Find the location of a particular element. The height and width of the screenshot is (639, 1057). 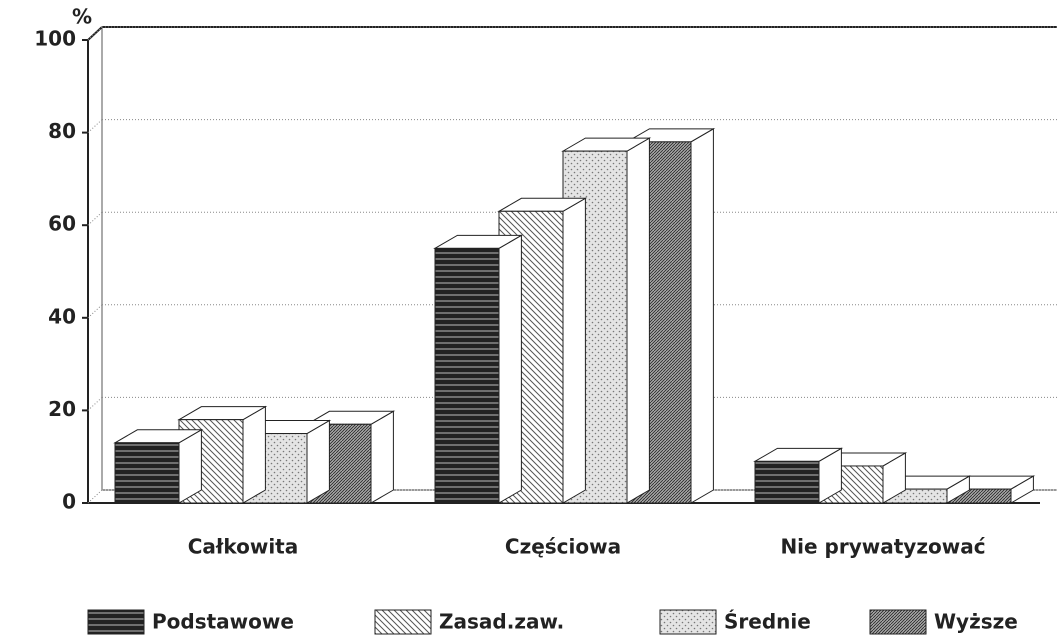

x-tick-label: Nie prywatyzować is located at coordinates (882, 547).